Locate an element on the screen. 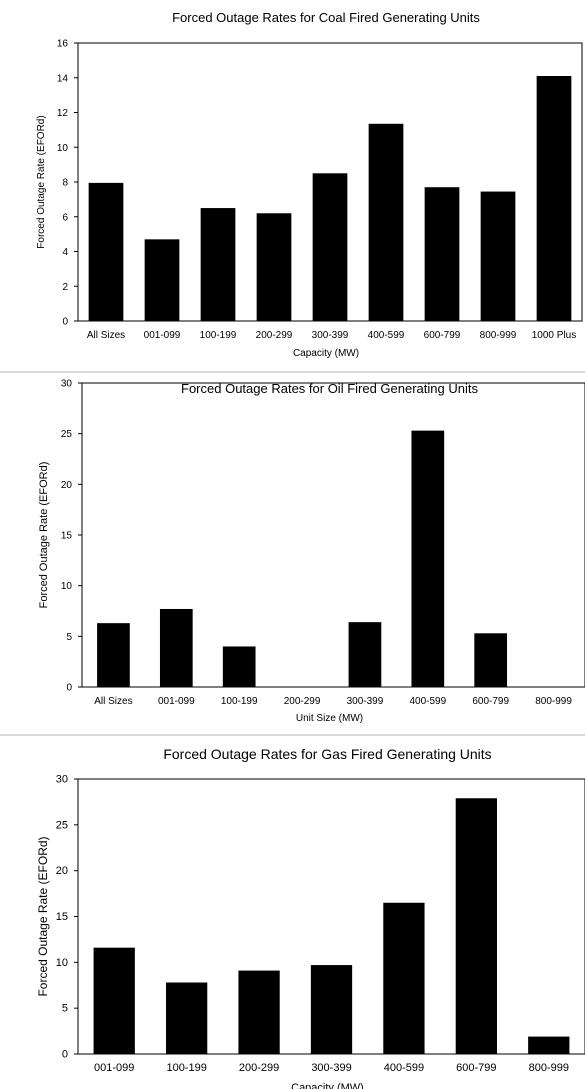 This screenshot has width=585, height=1089. gas-y-tick-label: 15 is located at coordinates (62, 917).